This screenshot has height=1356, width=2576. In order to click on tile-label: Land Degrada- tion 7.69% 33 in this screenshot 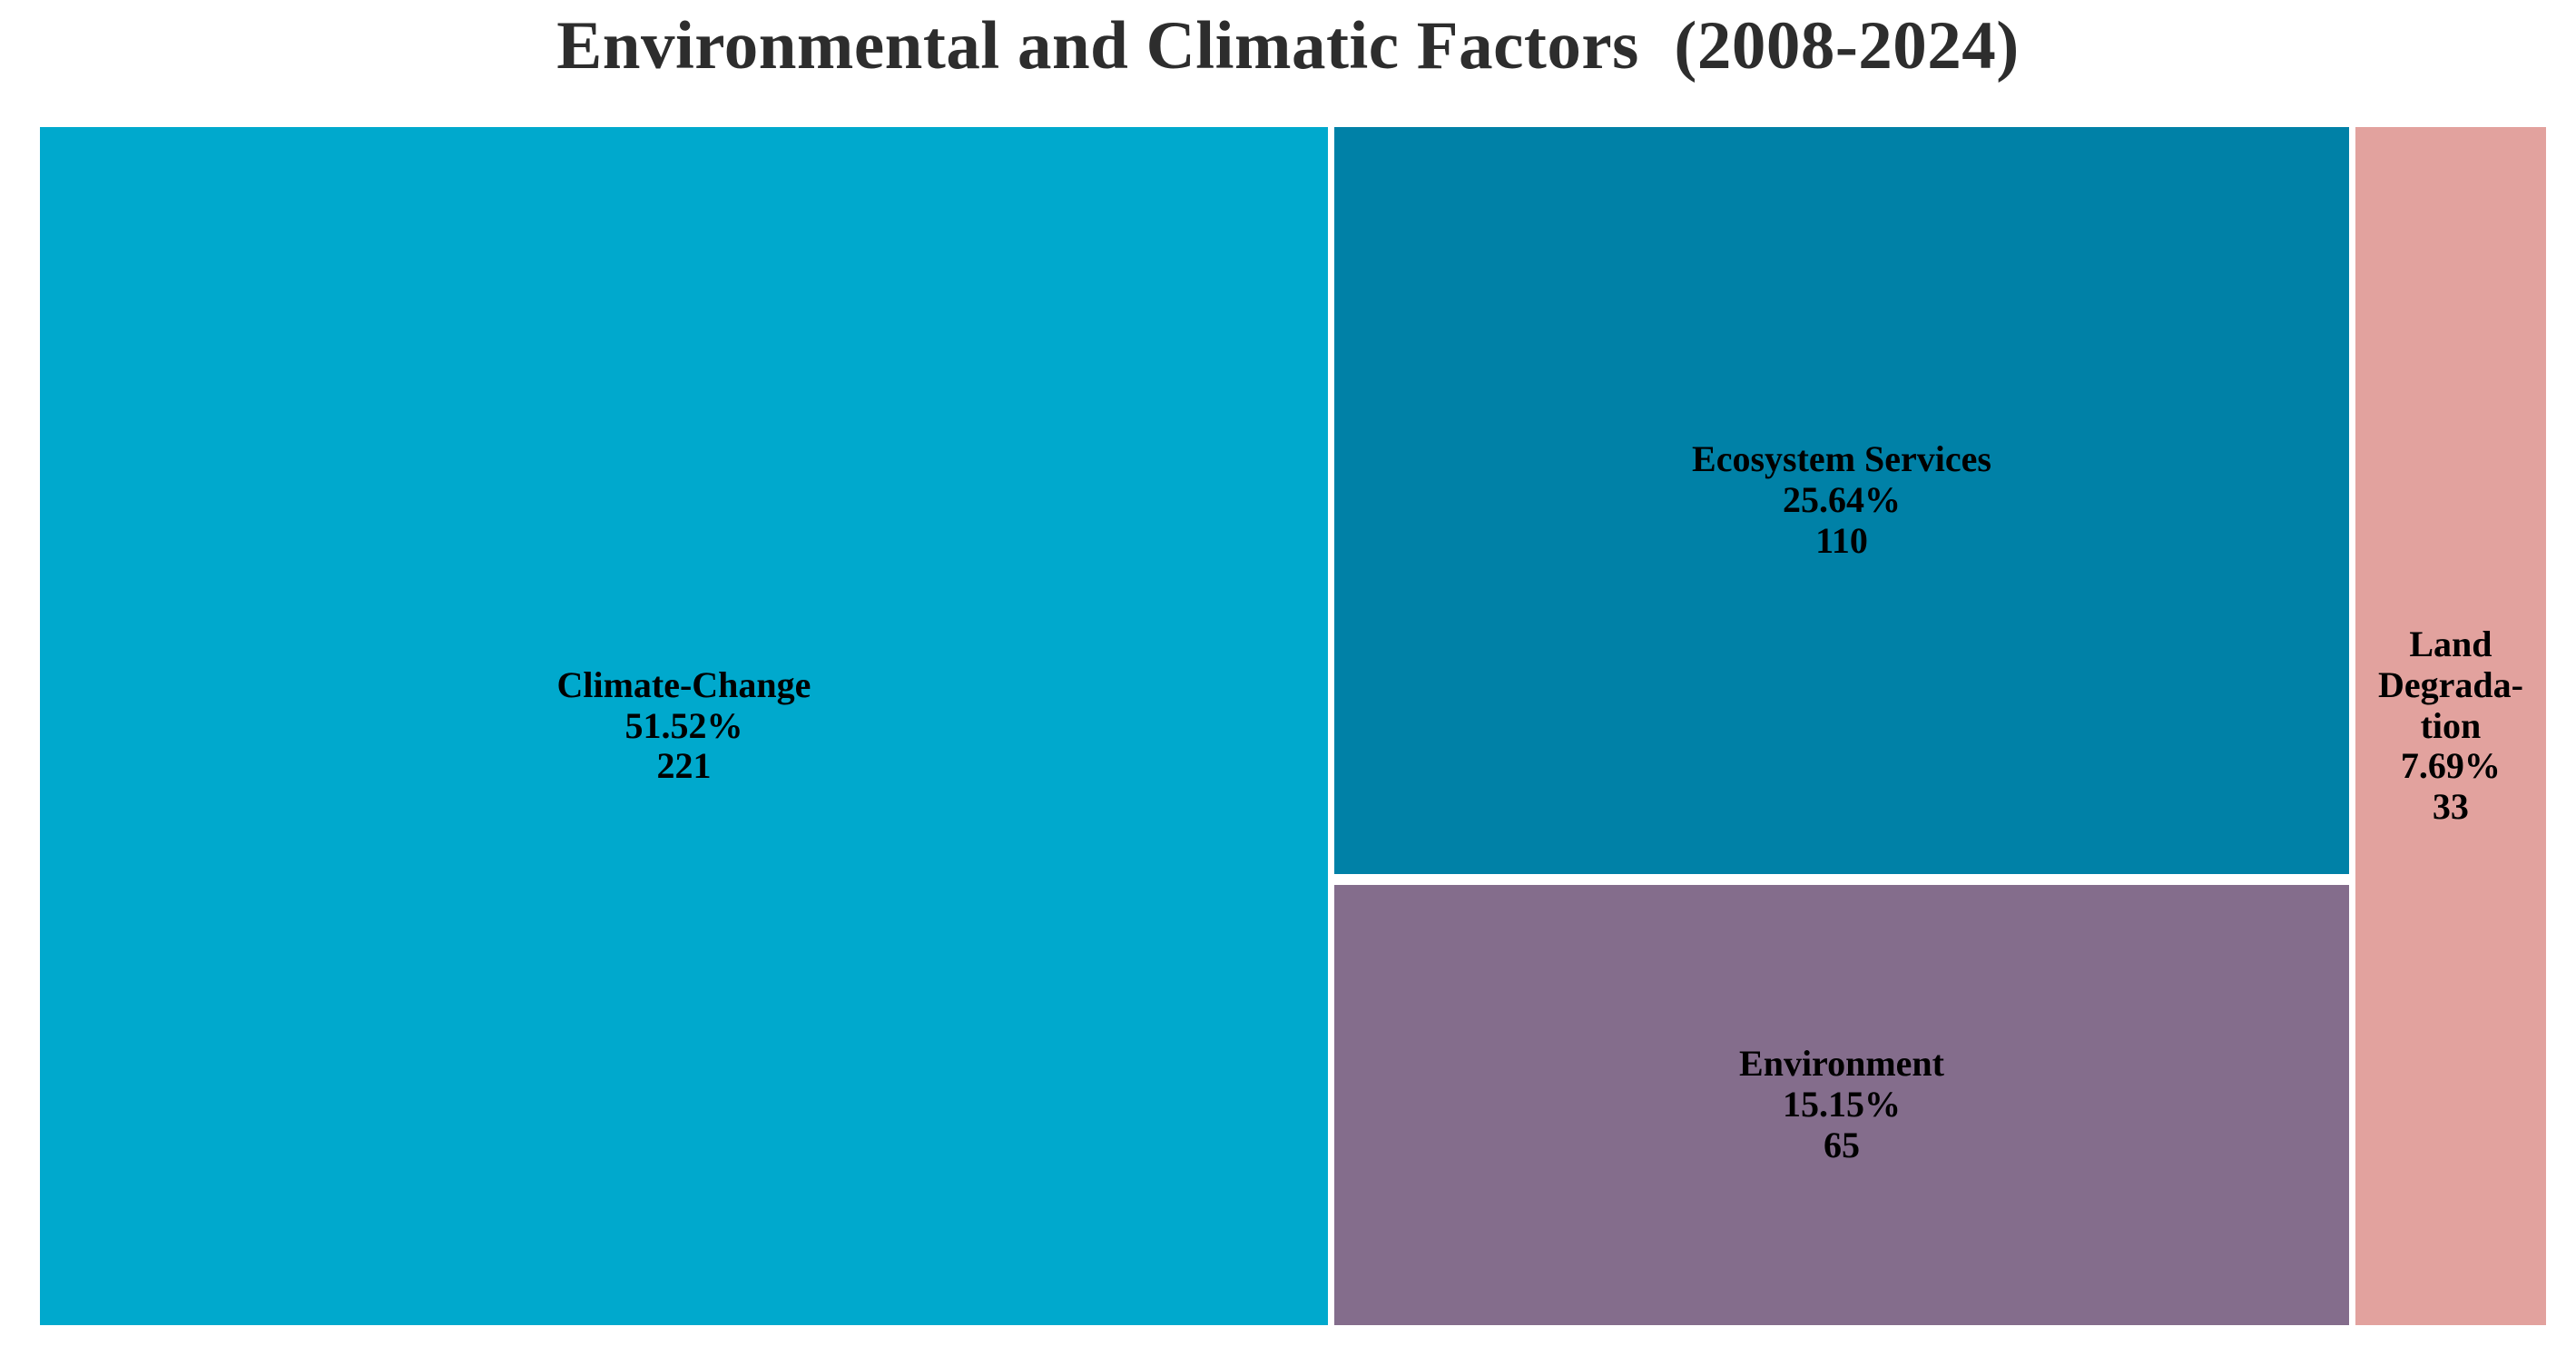, I will do `click(2450, 726)`.